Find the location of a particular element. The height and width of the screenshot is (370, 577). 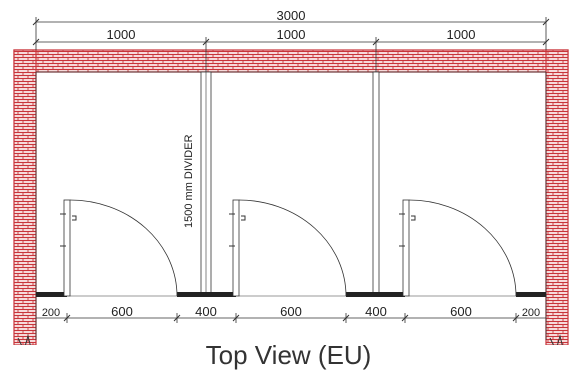

break-mark-left is located at coordinates (24, 339).